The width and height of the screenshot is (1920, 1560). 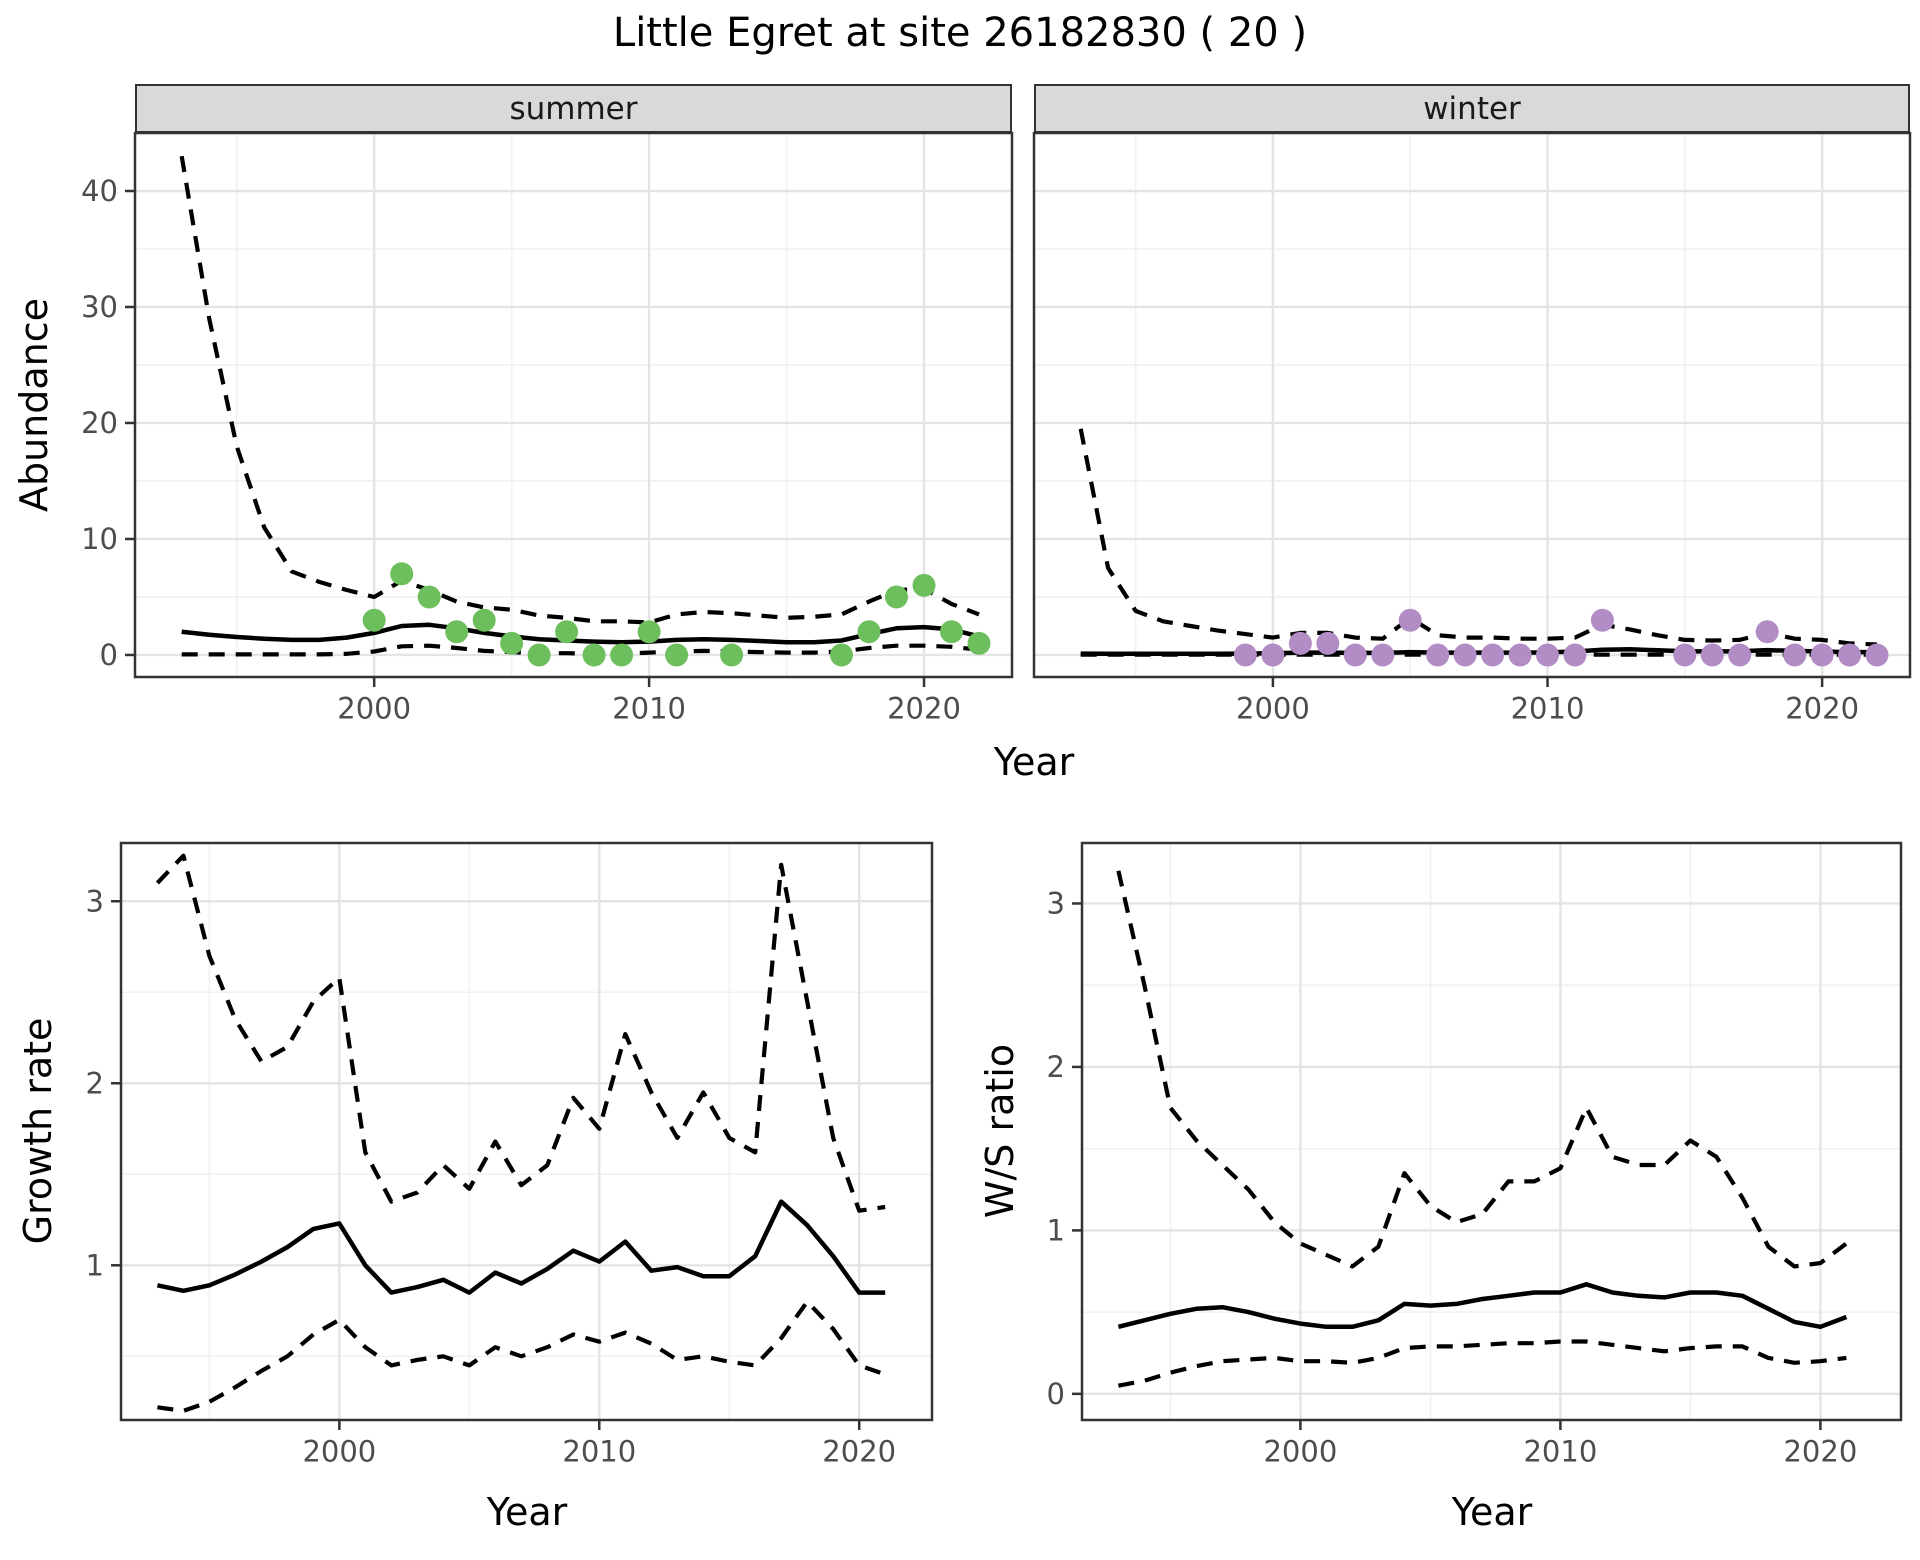 What do you see at coordinates (99, 539) in the screenshot?
I see `y-tick-label: 10` at bounding box center [99, 539].